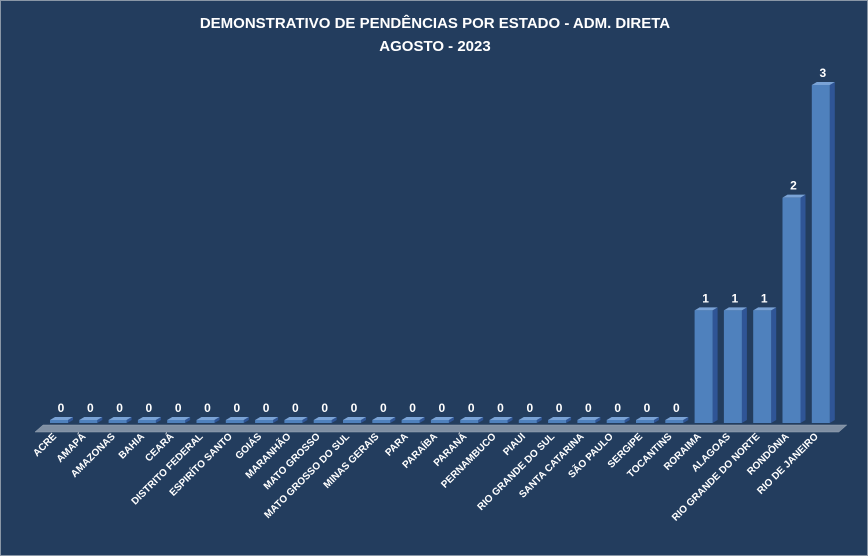  I want to click on chart-floor, so click(441, 428).